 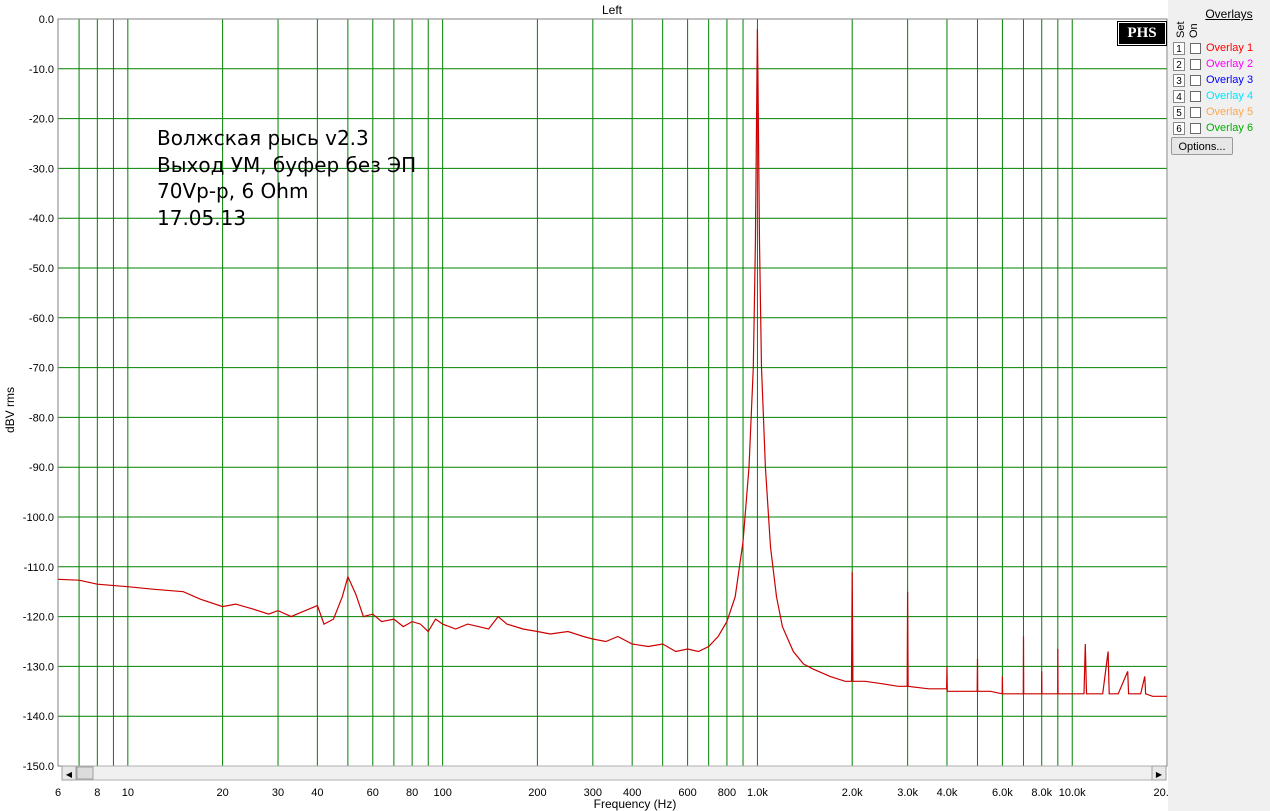 What do you see at coordinates (1179, 128) in the screenshot?
I see `overlay-set-button-6: 6` at bounding box center [1179, 128].